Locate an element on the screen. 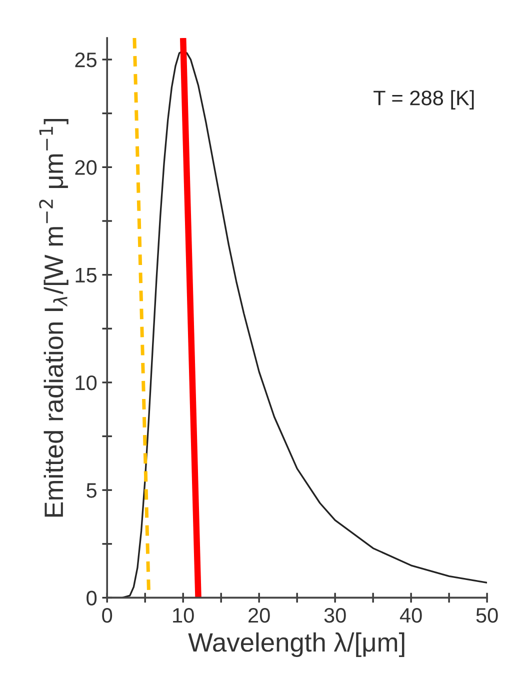  y-axis-title: Emitted radiation I$_{λ}$/[W m$^{−2}$ μm$^{−1}$] is located at coordinates (53, 317).